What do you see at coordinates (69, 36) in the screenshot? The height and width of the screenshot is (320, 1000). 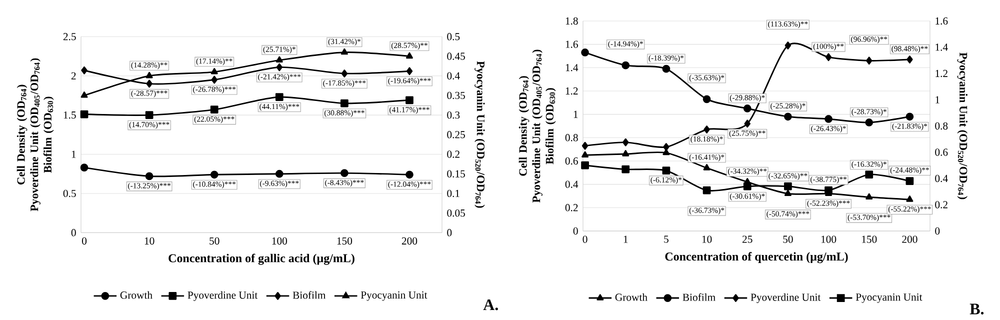 I see `y-tick-label: 2.5` at bounding box center [69, 36].